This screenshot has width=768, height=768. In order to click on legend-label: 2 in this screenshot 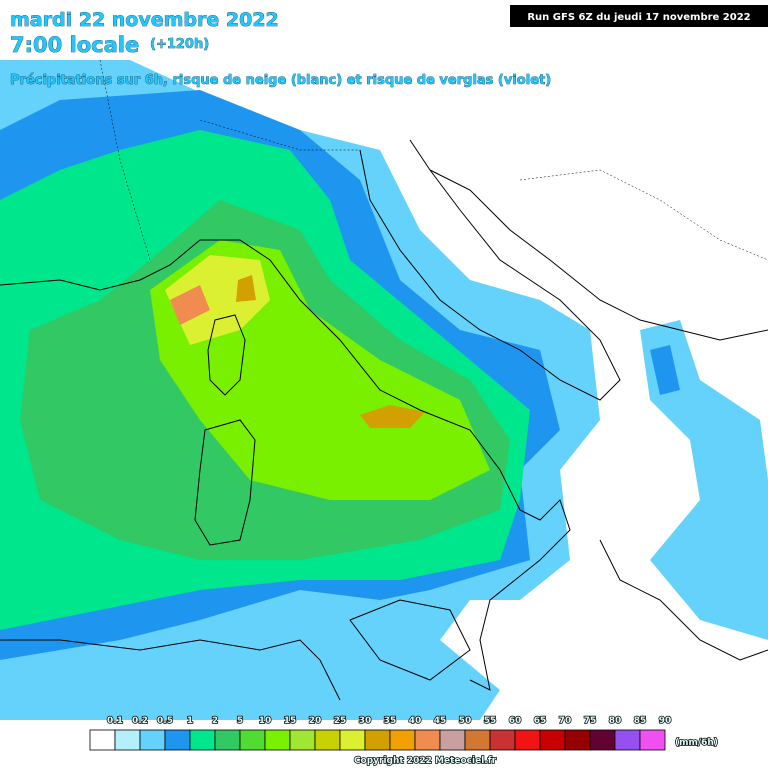, I will do `click(215, 721)`.